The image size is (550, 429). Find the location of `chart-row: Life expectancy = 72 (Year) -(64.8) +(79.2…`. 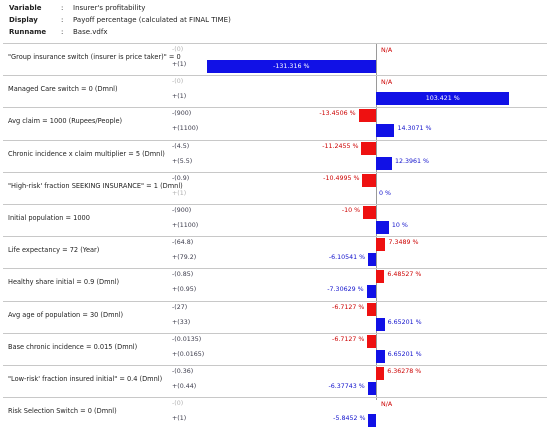

chart-row: Life expectancy = 72 (Year) -(64.8) +(79.2… is located at coordinates (275, 252).